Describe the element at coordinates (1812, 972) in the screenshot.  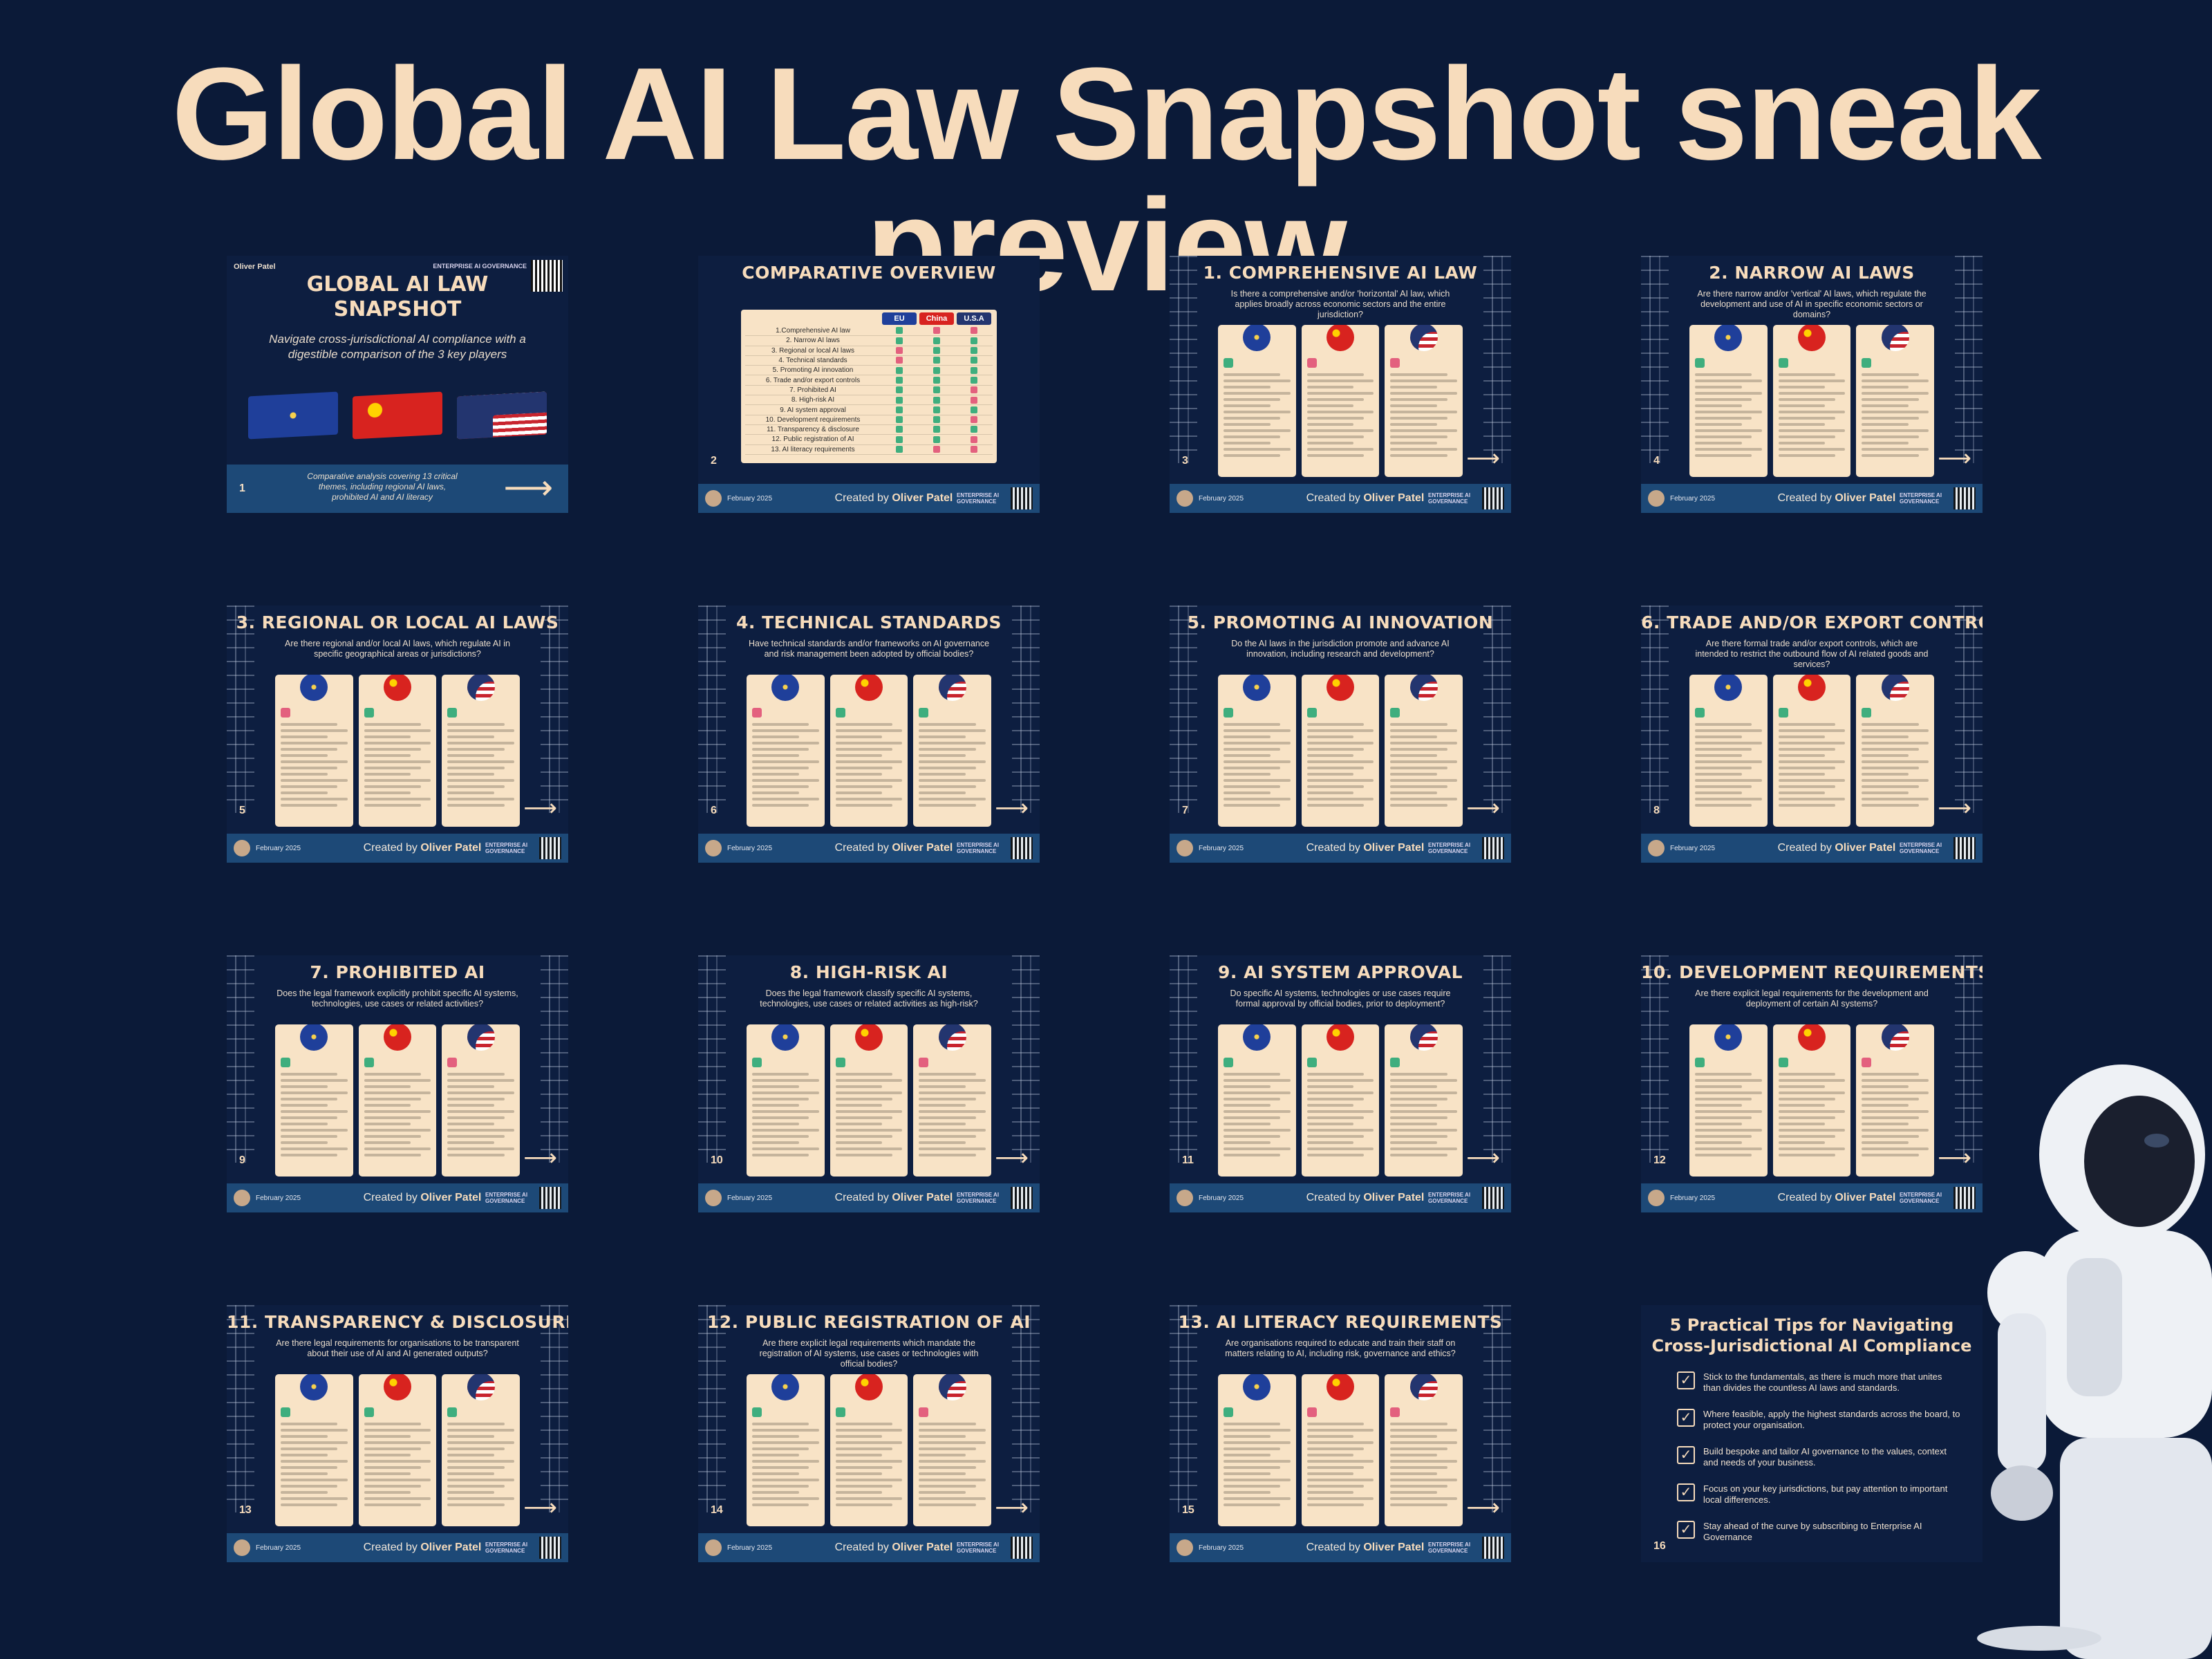
I see `slide-title: 10. DEVELOPMENT REQUIREMENTS` at that location.